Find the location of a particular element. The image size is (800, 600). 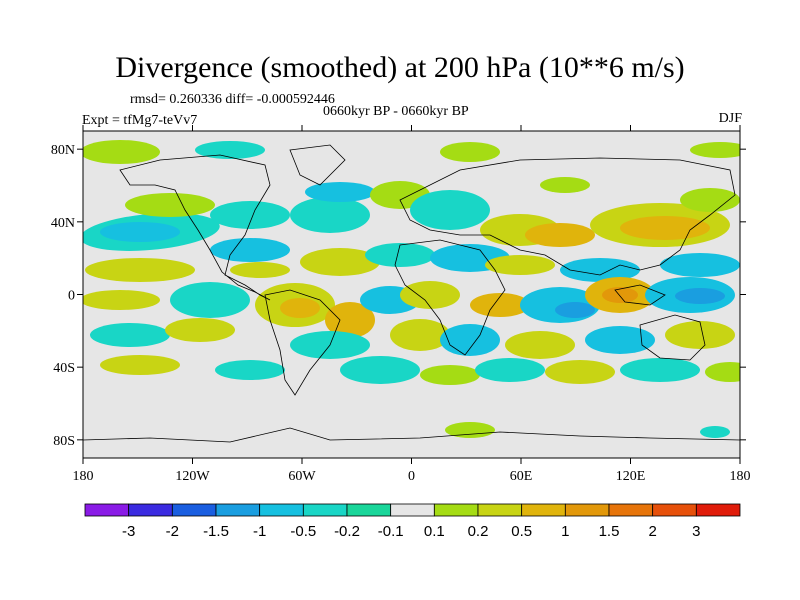

coast-north-america is located at coordinates (195, 227).